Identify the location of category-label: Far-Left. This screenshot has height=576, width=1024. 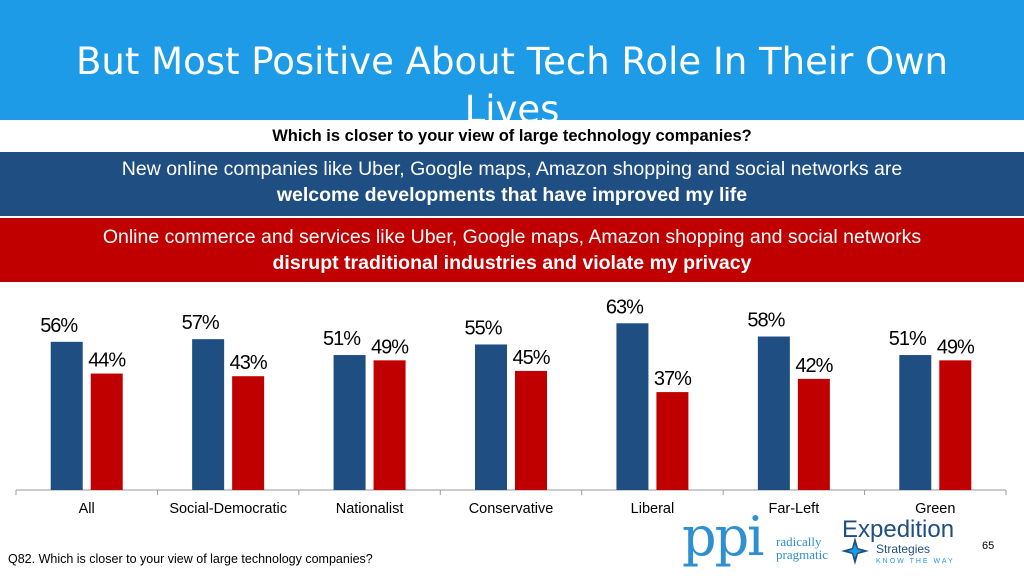
(793, 508).